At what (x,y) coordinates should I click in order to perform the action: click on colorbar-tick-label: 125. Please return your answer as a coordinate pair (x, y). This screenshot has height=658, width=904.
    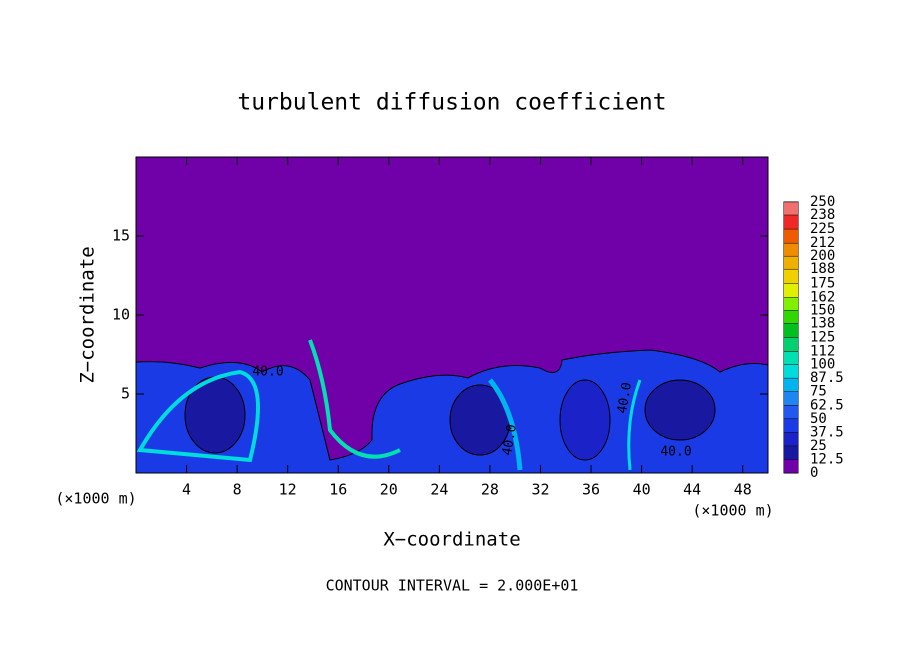
    Looking at the image, I should click on (822, 338).